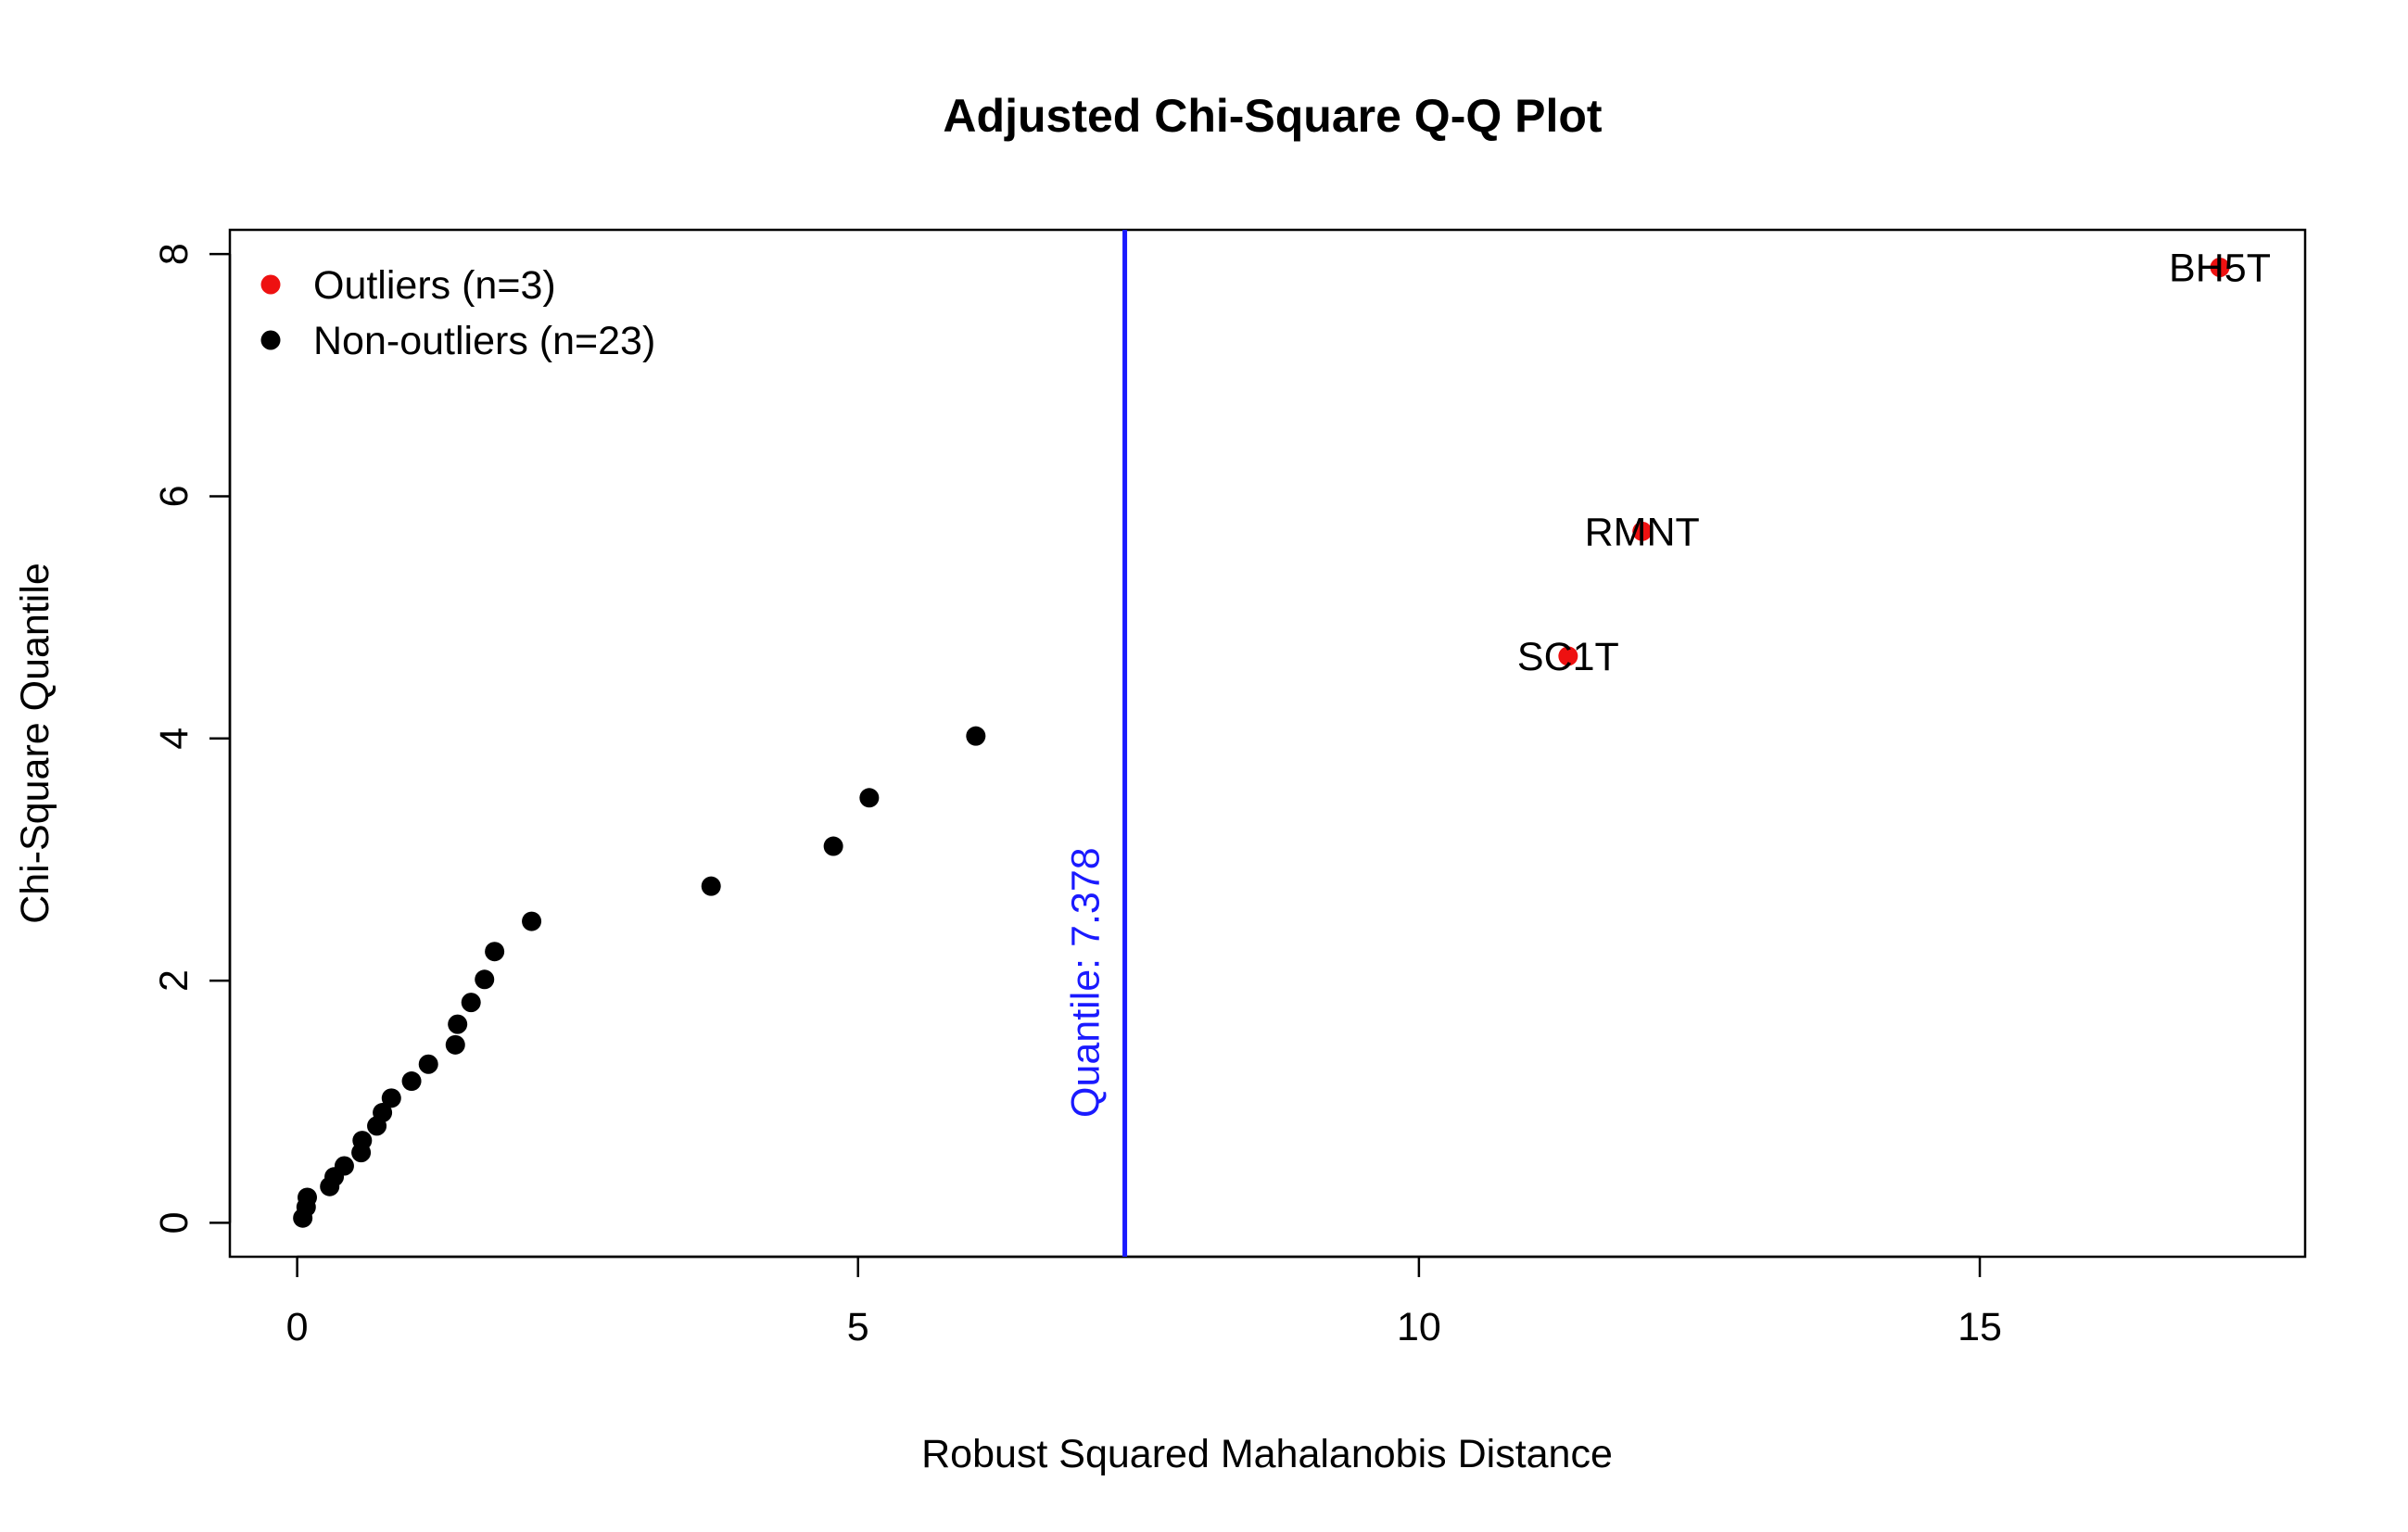  What do you see at coordinates (174, 981) in the screenshot?
I see `y-tick-label: 2` at bounding box center [174, 981].